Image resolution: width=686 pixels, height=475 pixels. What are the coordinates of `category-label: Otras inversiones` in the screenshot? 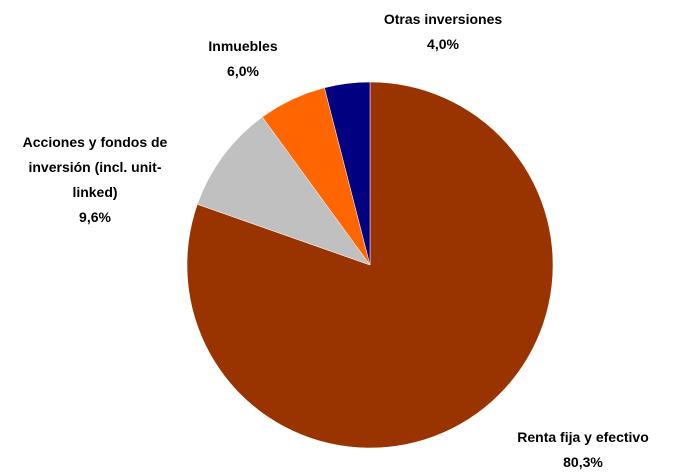 It's located at (443, 19).